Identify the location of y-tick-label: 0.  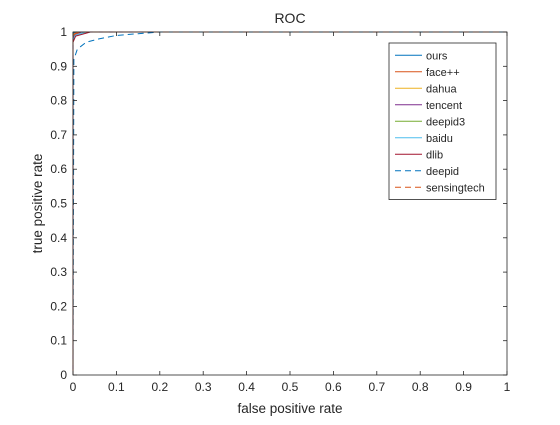
(63, 375).